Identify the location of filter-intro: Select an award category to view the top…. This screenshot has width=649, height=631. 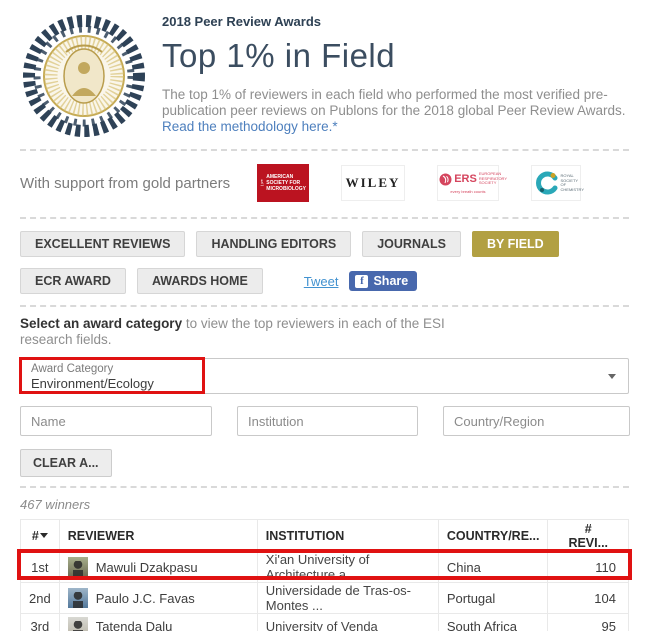
(260, 332).